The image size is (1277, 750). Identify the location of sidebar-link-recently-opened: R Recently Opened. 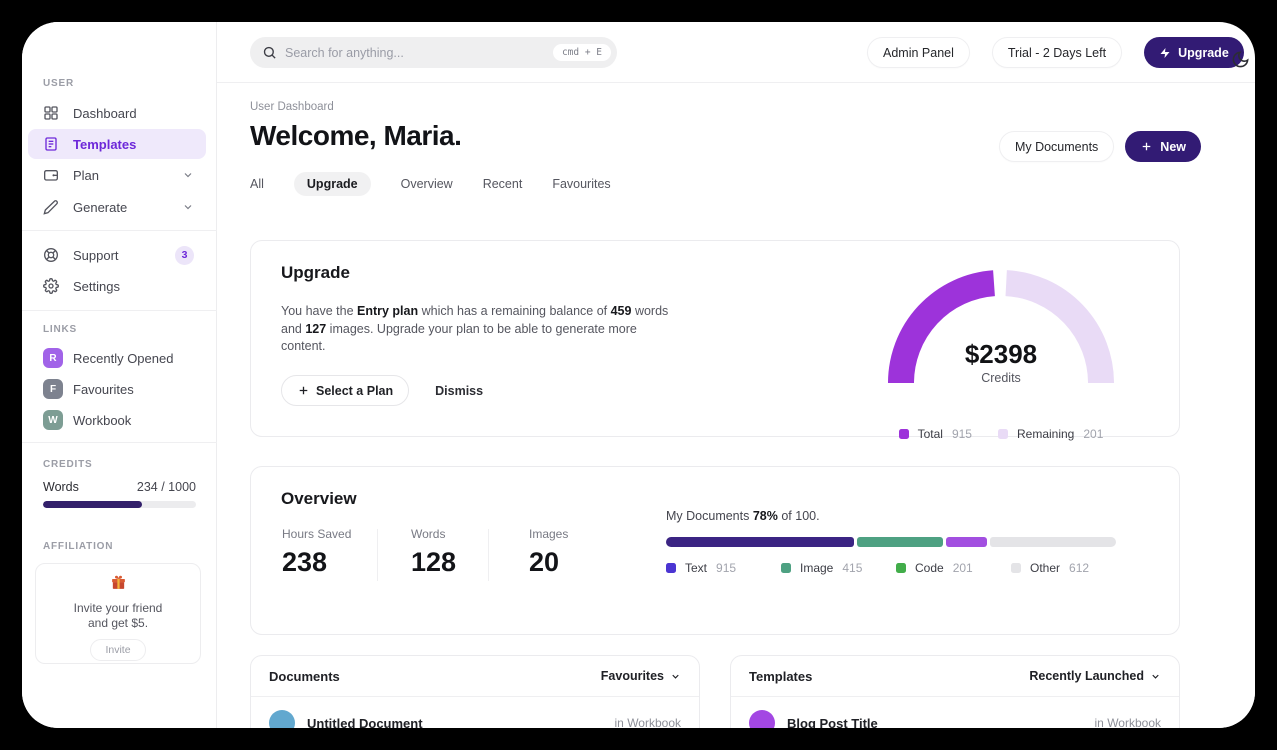
(117, 358).